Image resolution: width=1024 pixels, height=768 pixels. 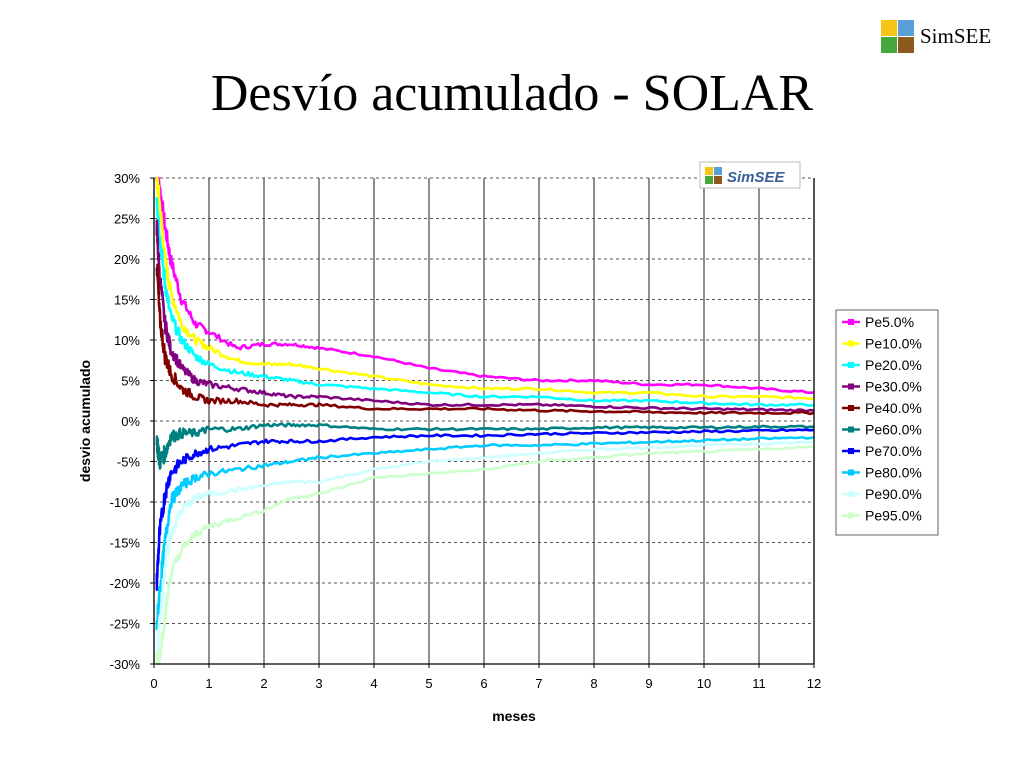 What do you see at coordinates (893, 494) in the screenshot?
I see `legend-entry: Pe90.0%` at bounding box center [893, 494].